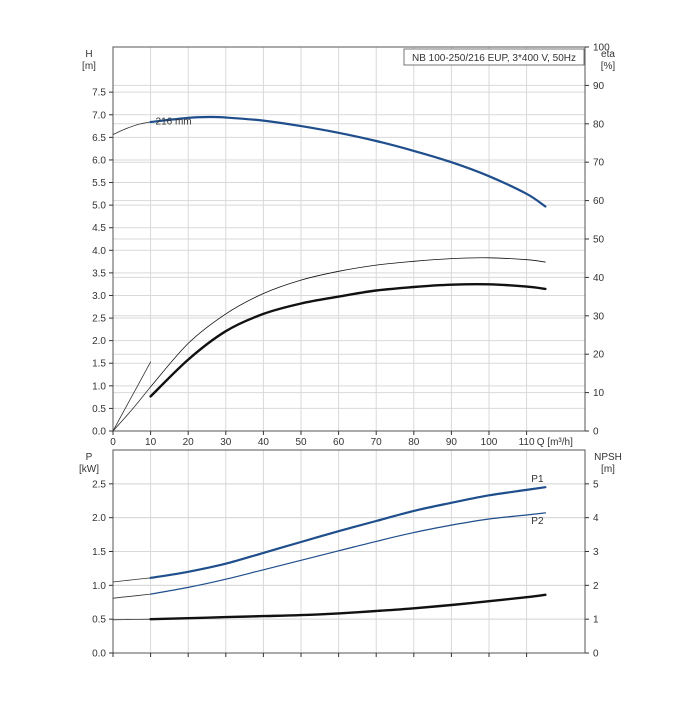  I want to click on y-left-tick-label: 4.0, so click(99, 251).